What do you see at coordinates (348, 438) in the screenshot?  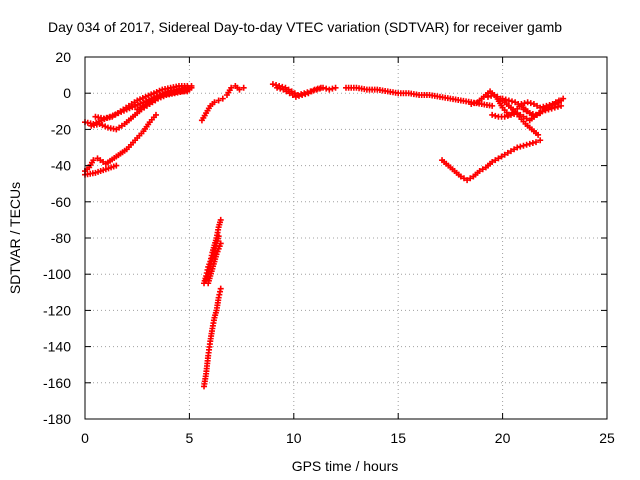 I see `x-tick-labels: 0 5 10 15 20 25` at bounding box center [348, 438].